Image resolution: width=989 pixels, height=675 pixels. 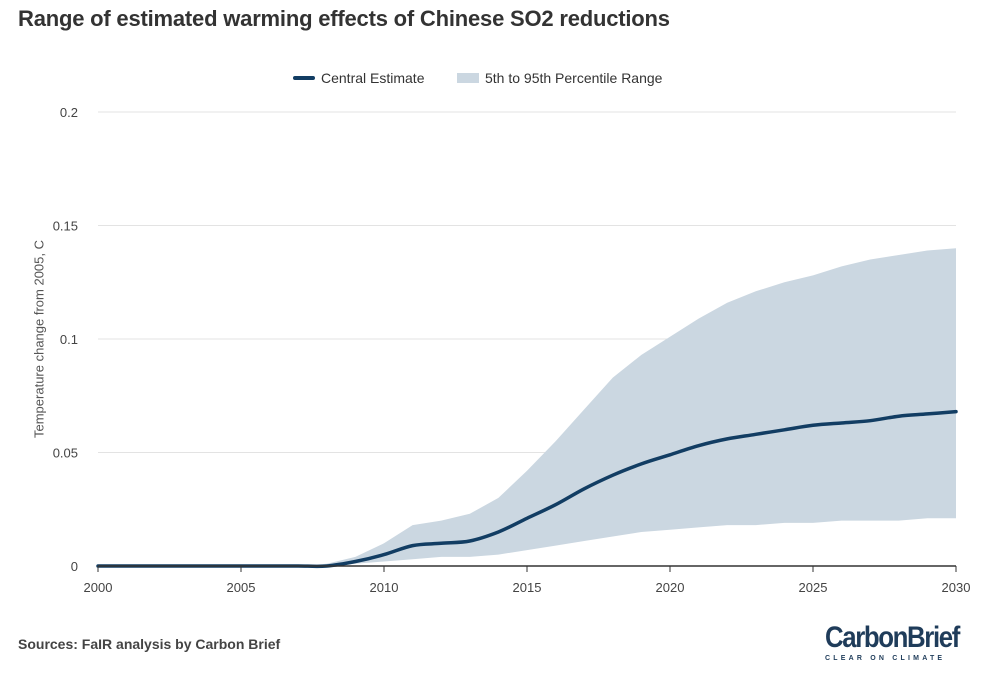 I want to click on x-tick-label: 2020, so click(x=670, y=587).